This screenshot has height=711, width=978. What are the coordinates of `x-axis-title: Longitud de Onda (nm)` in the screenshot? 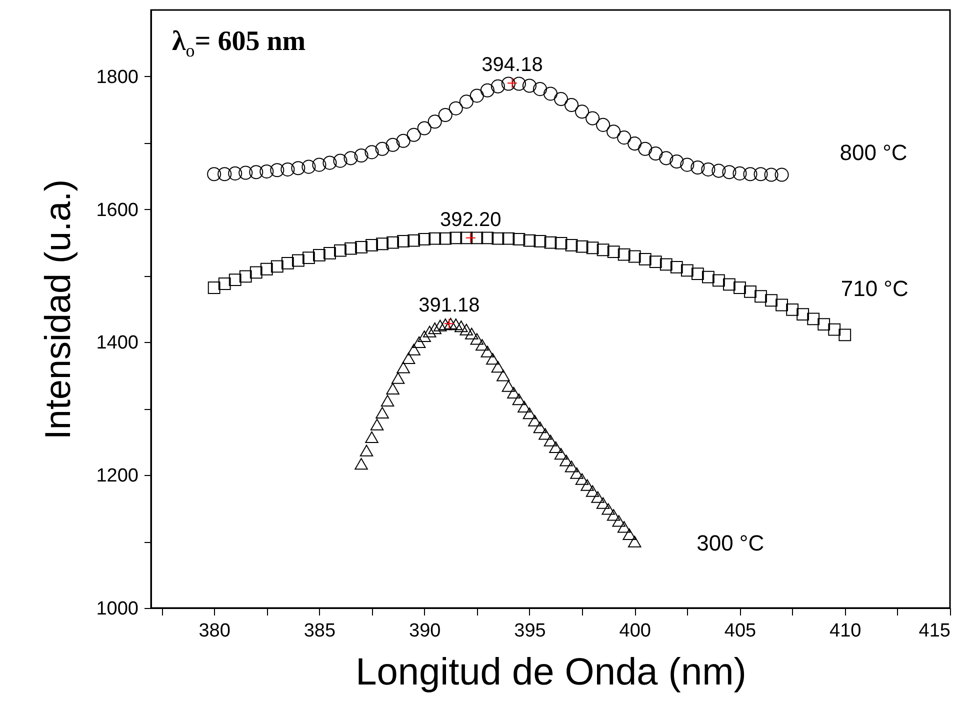 It's located at (551, 673).